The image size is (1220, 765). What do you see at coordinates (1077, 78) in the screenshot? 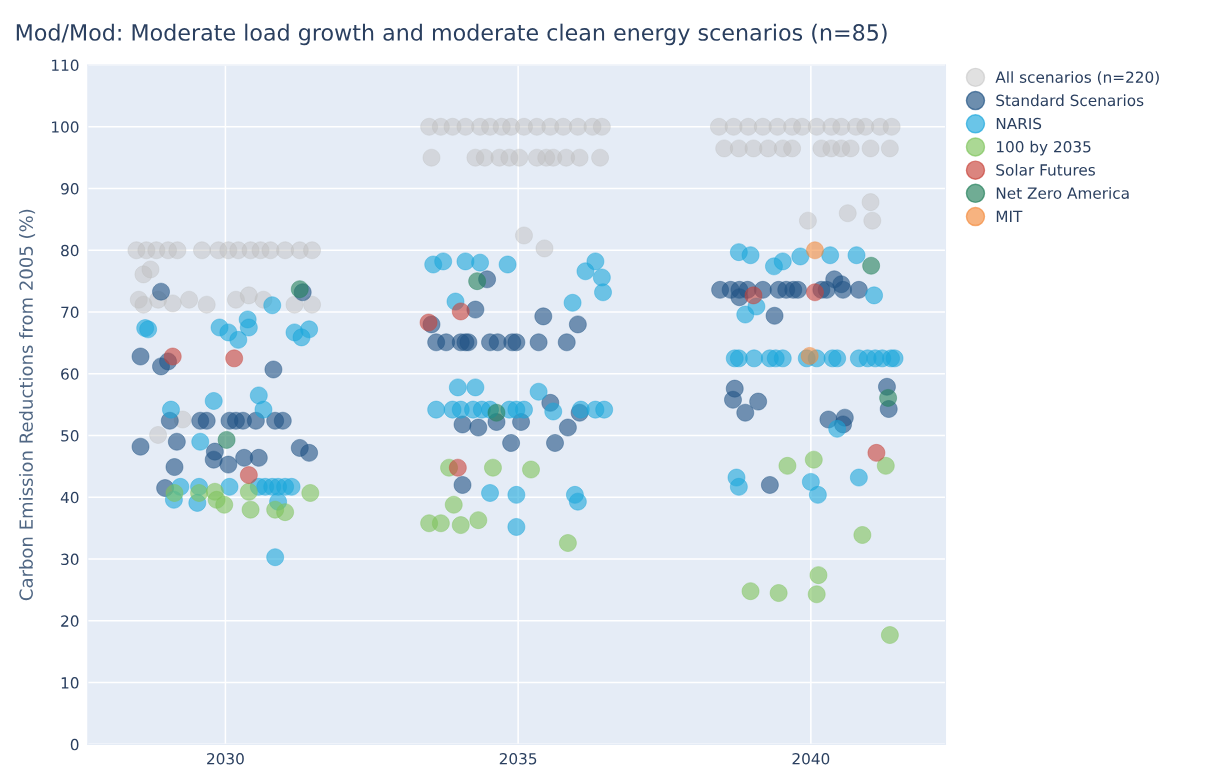
I see `legend-label: All scenarios (n=220)` at bounding box center [1077, 78].